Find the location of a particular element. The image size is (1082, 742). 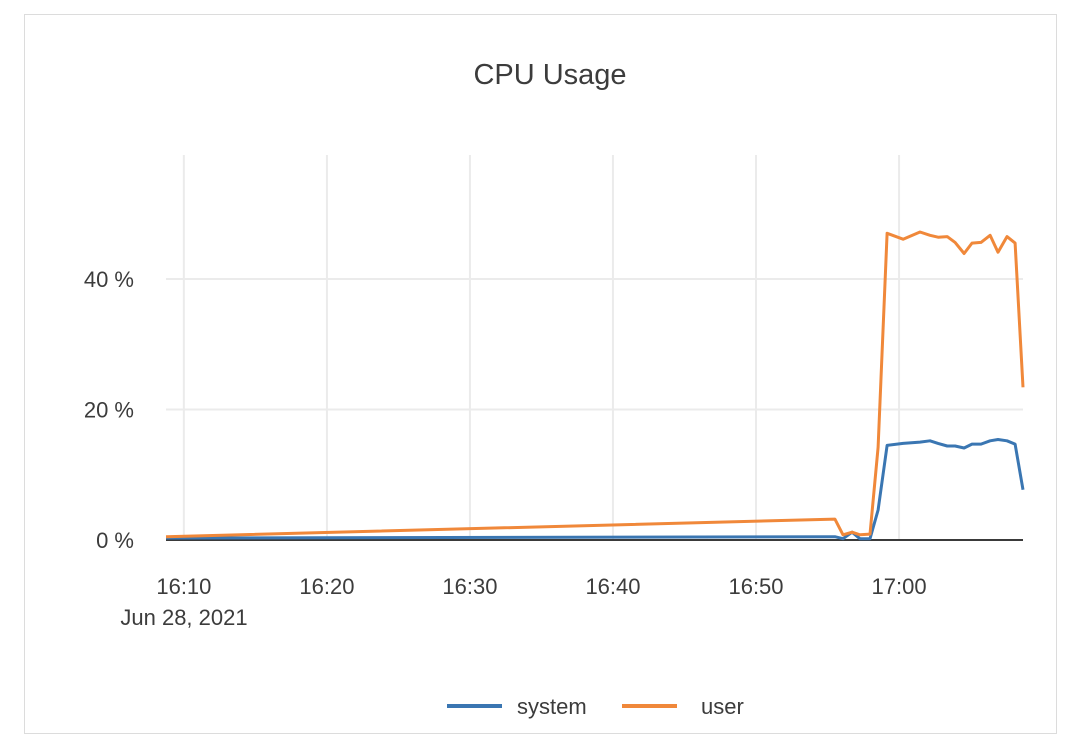

x-tick-label: 16:40 is located at coordinates (612, 586).